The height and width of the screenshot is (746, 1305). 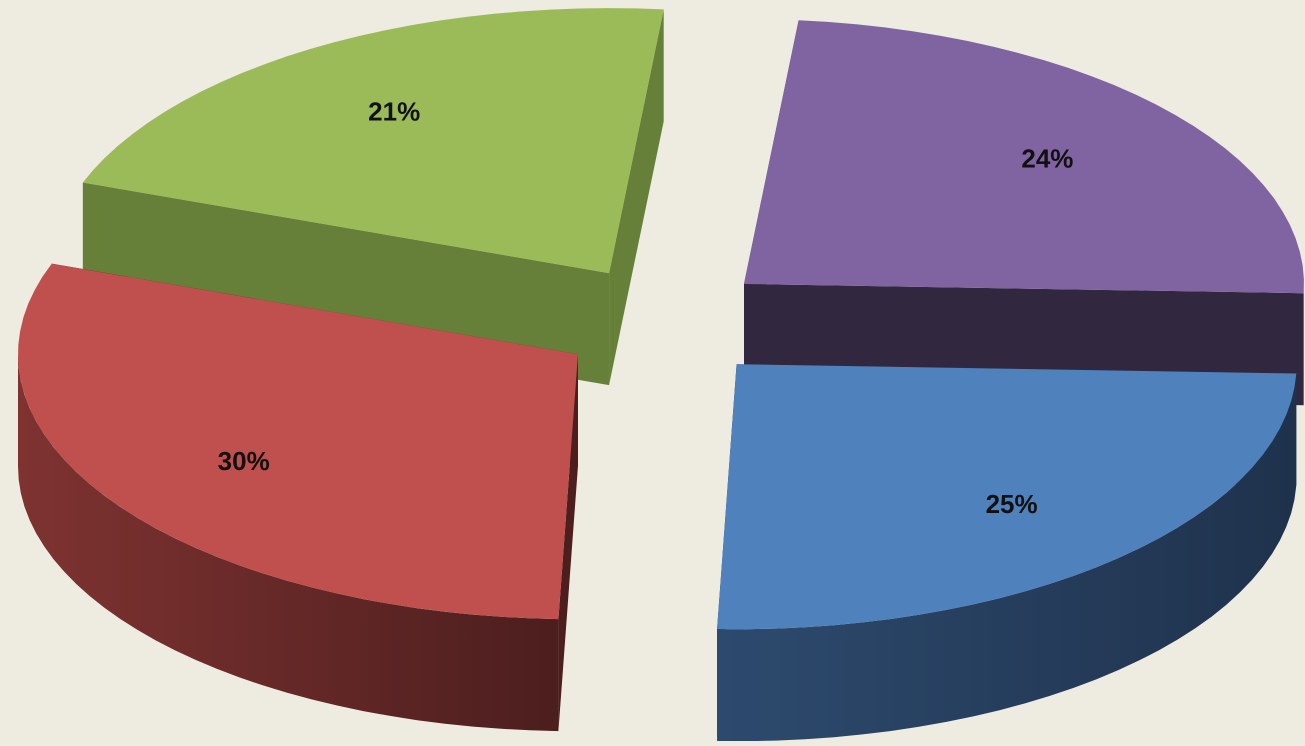 I want to click on pie-data-label-2: 30%, so click(x=244, y=461).